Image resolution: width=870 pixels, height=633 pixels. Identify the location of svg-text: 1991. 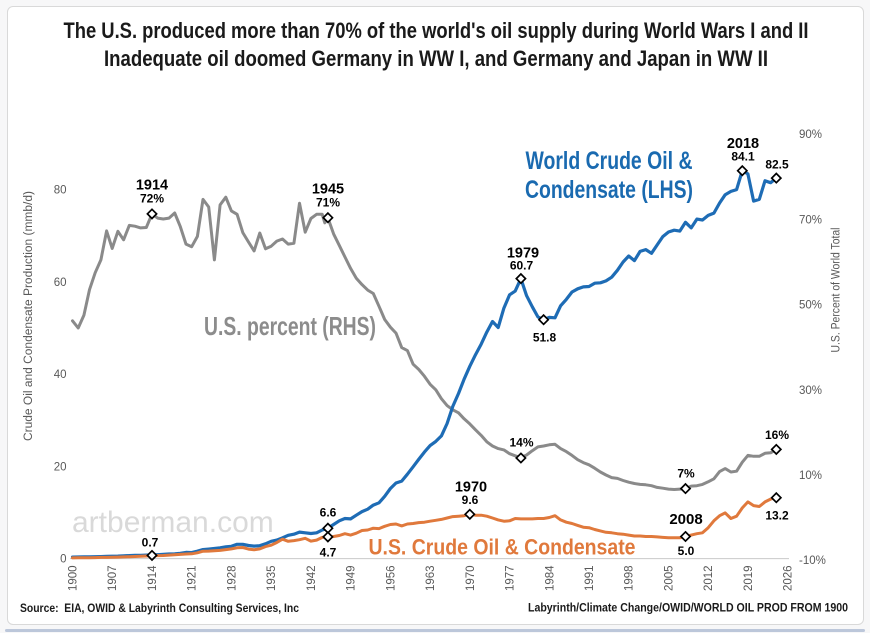
(590, 578).